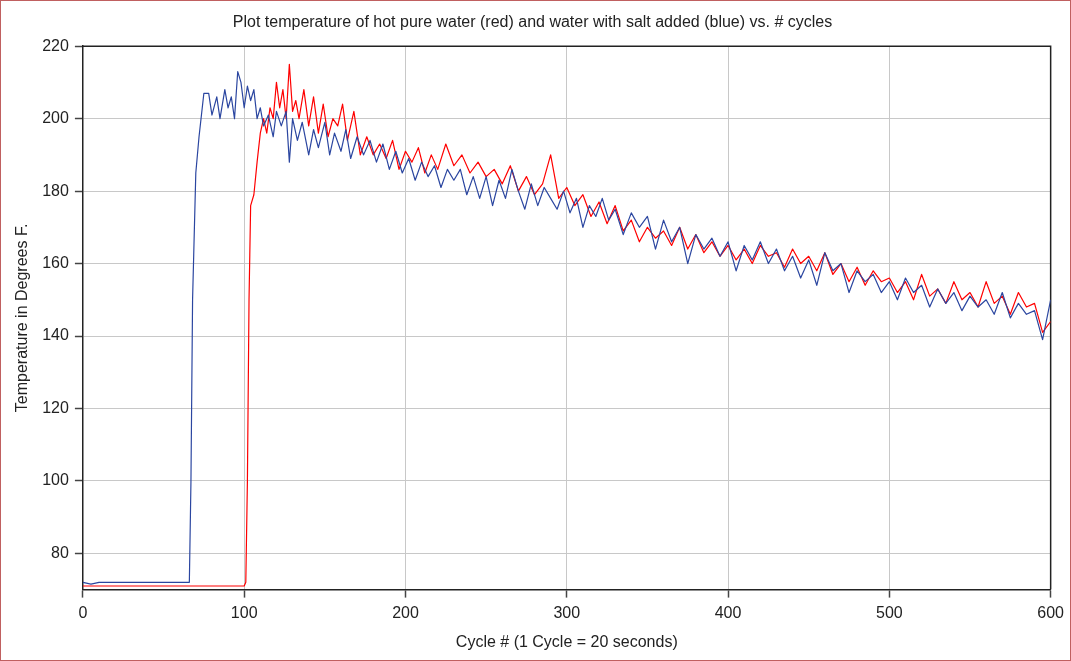 Image resolution: width=1071 pixels, height=661 pixels. I want to click on x-tick-label: 200, so click(405, 612).